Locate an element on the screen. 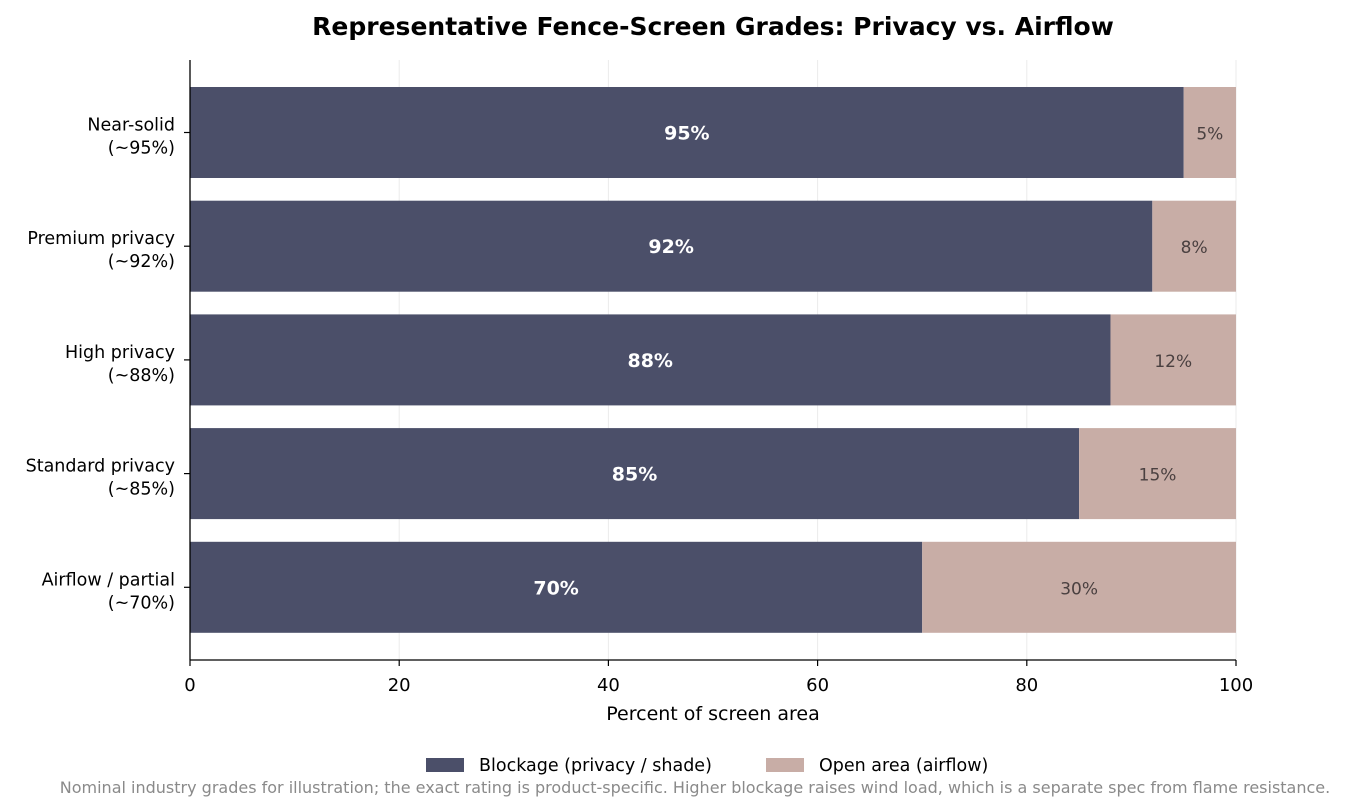 This screenshot has width=1370, height=812. category-sublabel: (~70%) is located at coordinates (141, 603).